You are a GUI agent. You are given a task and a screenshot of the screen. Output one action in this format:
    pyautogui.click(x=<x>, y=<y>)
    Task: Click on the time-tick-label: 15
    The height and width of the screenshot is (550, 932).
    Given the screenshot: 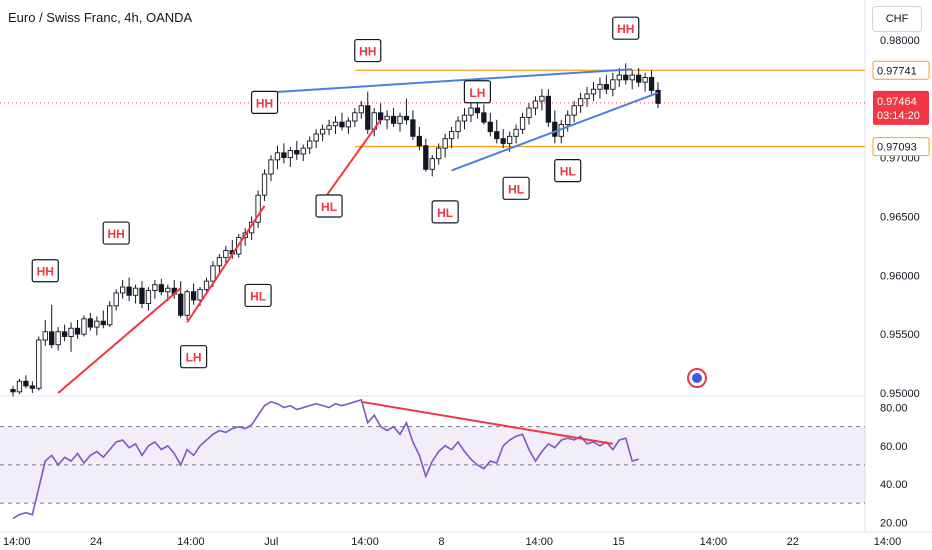 What is the action you would take?
    pyautogui.click(x=619, y=542)
    